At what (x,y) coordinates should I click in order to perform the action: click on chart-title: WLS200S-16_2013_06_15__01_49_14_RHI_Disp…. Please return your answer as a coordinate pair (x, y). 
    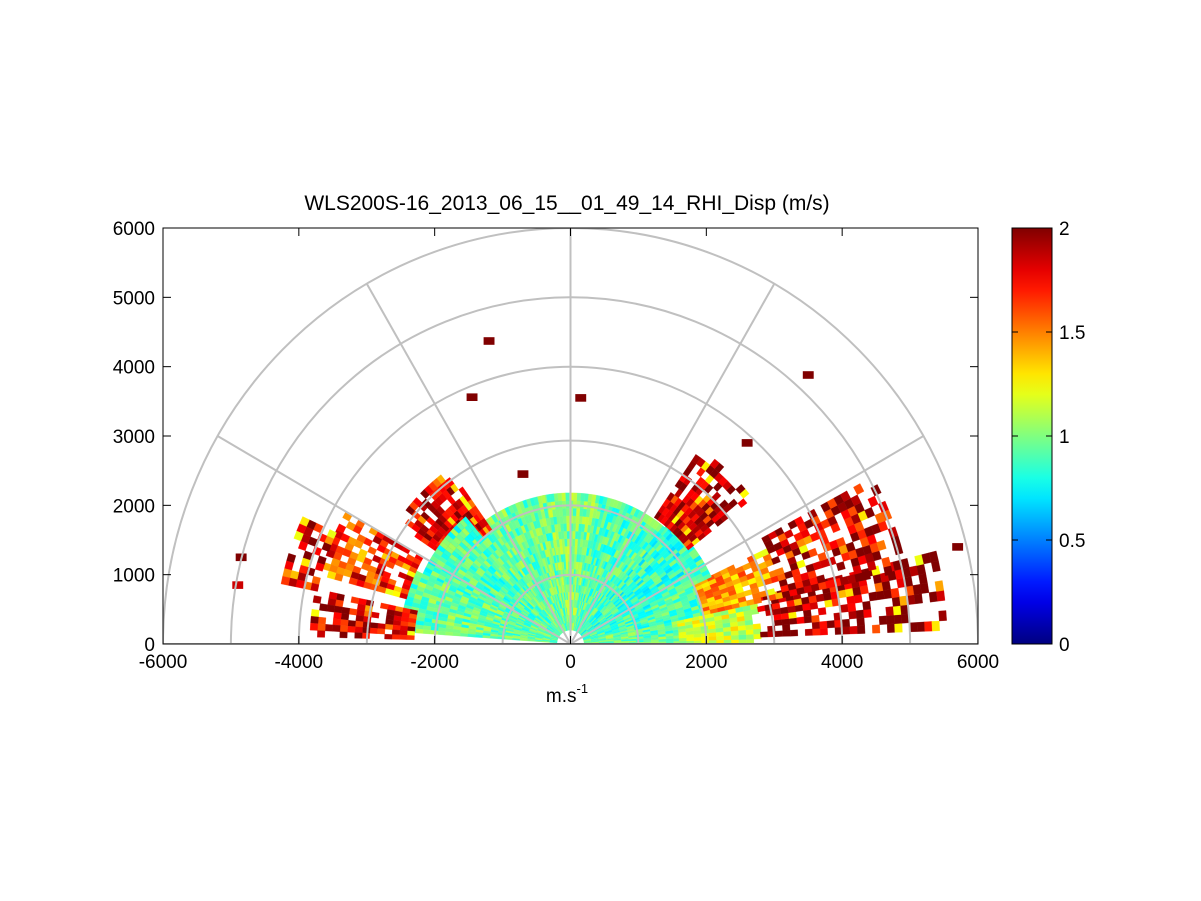
    Looking at the image, I should click on (566, 203).